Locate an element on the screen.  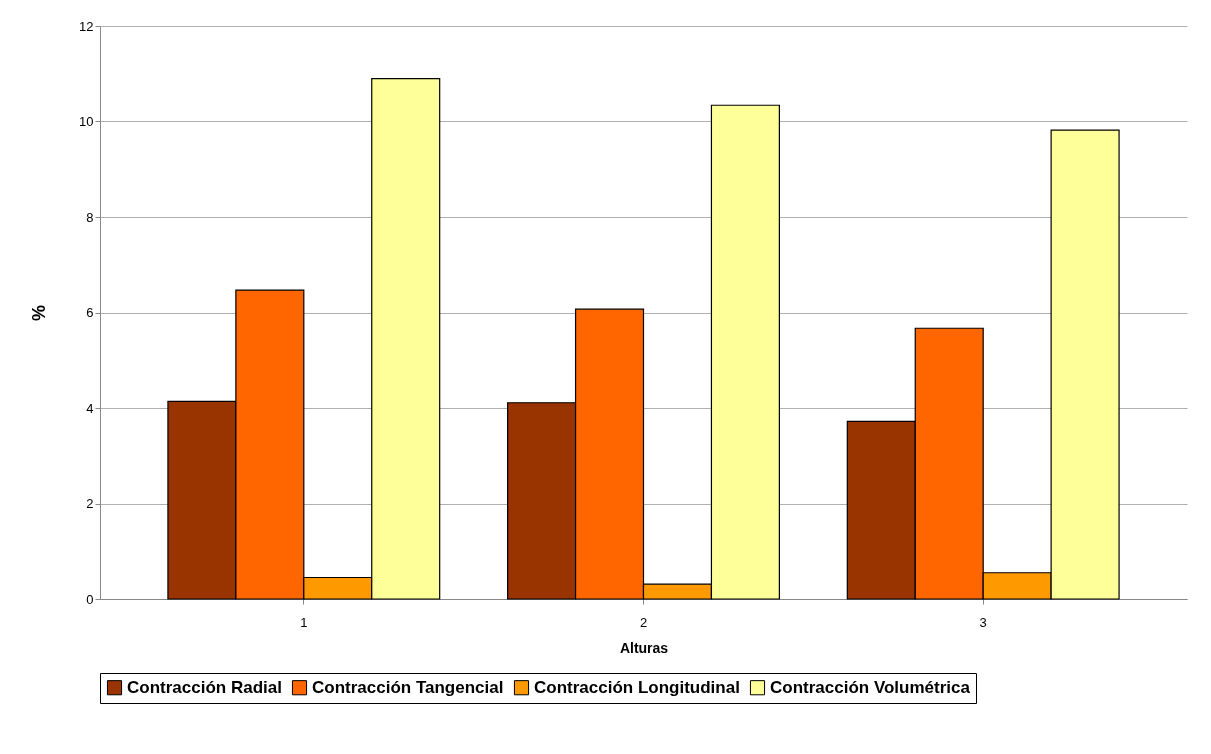
legend-label: Contracción Longitudinal is located at coordinates (637, 687).